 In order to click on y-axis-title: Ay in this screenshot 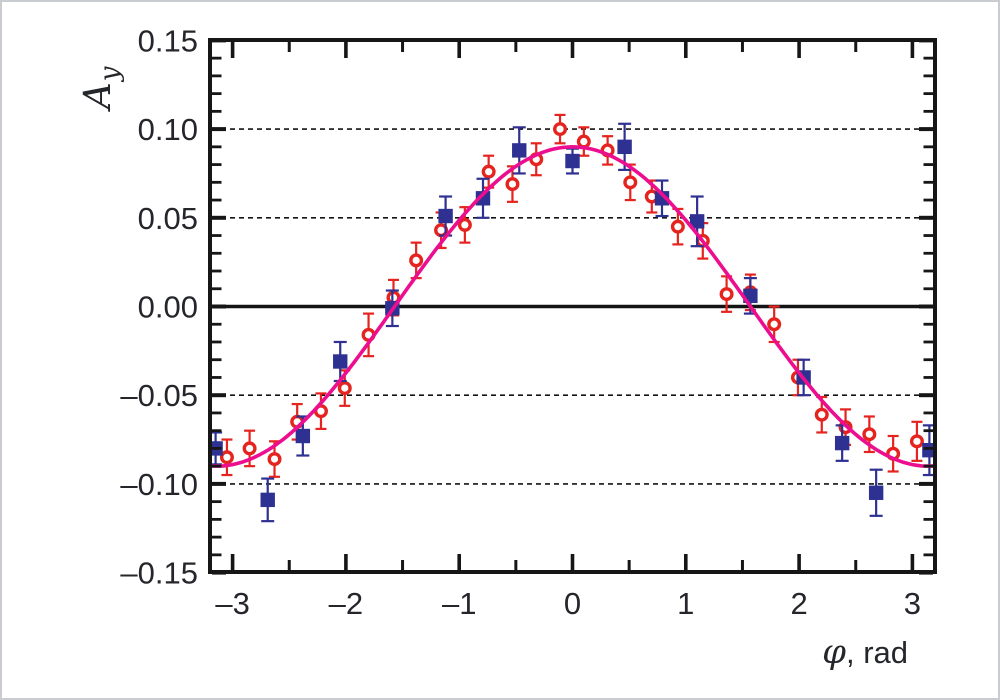, I will do `click(100, 89)`.